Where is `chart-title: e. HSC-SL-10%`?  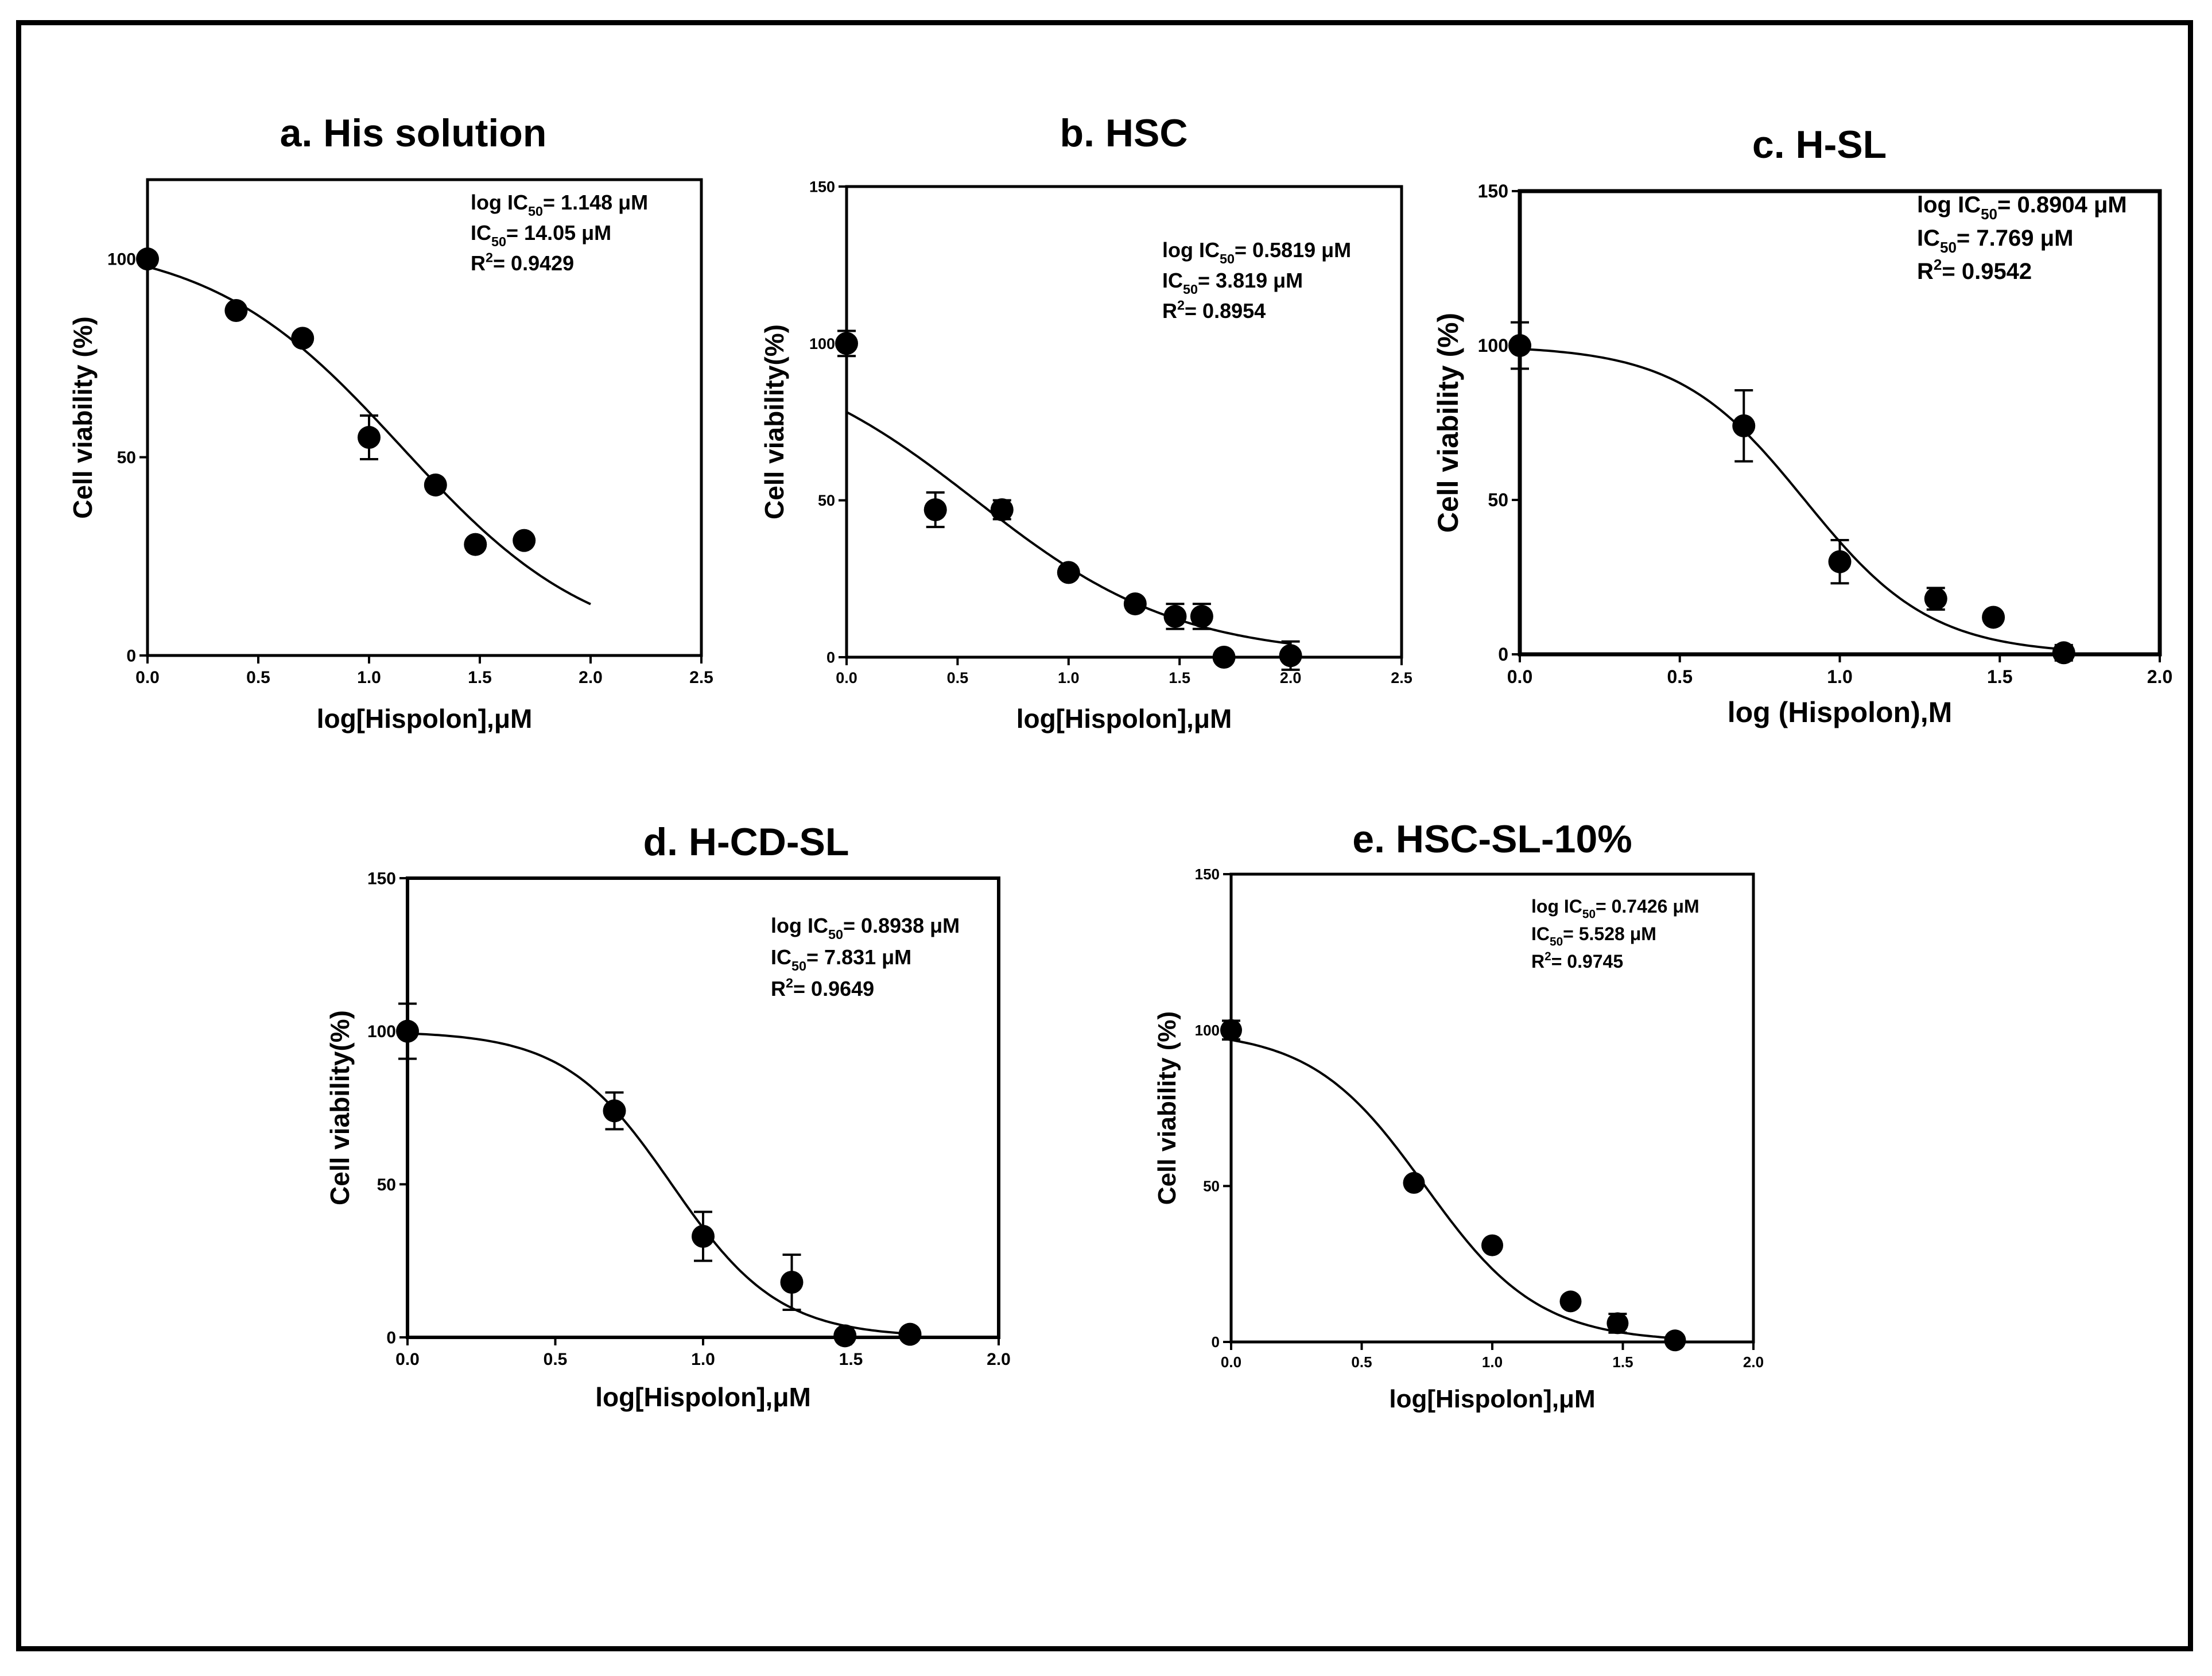 chart-title: e. HSC-SL-10% is located at coordinates (1492, 839).